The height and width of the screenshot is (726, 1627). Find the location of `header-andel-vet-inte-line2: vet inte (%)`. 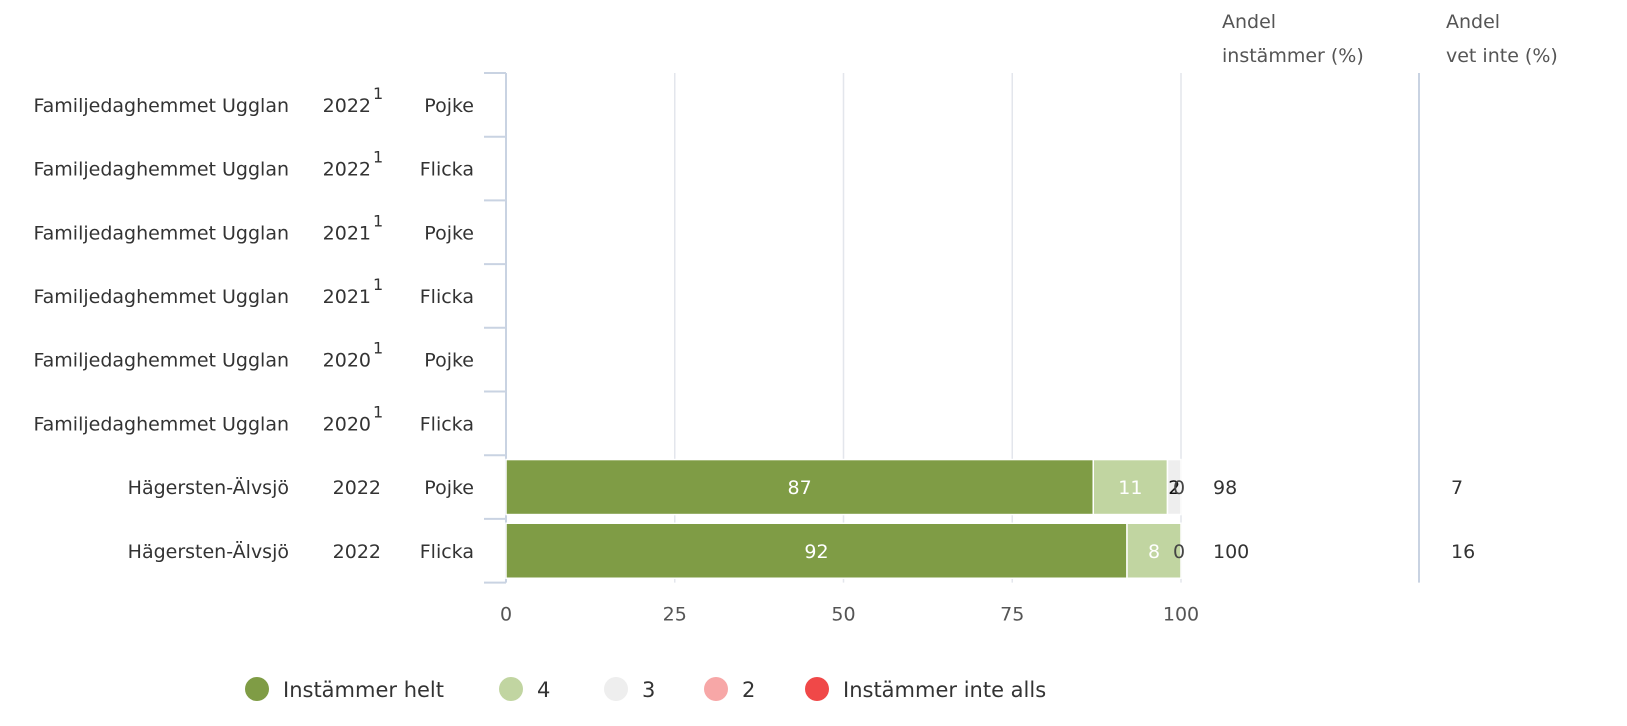

header-andel-vet-inte-line2: vet inte (%) is located at coordinates (1502, 56).